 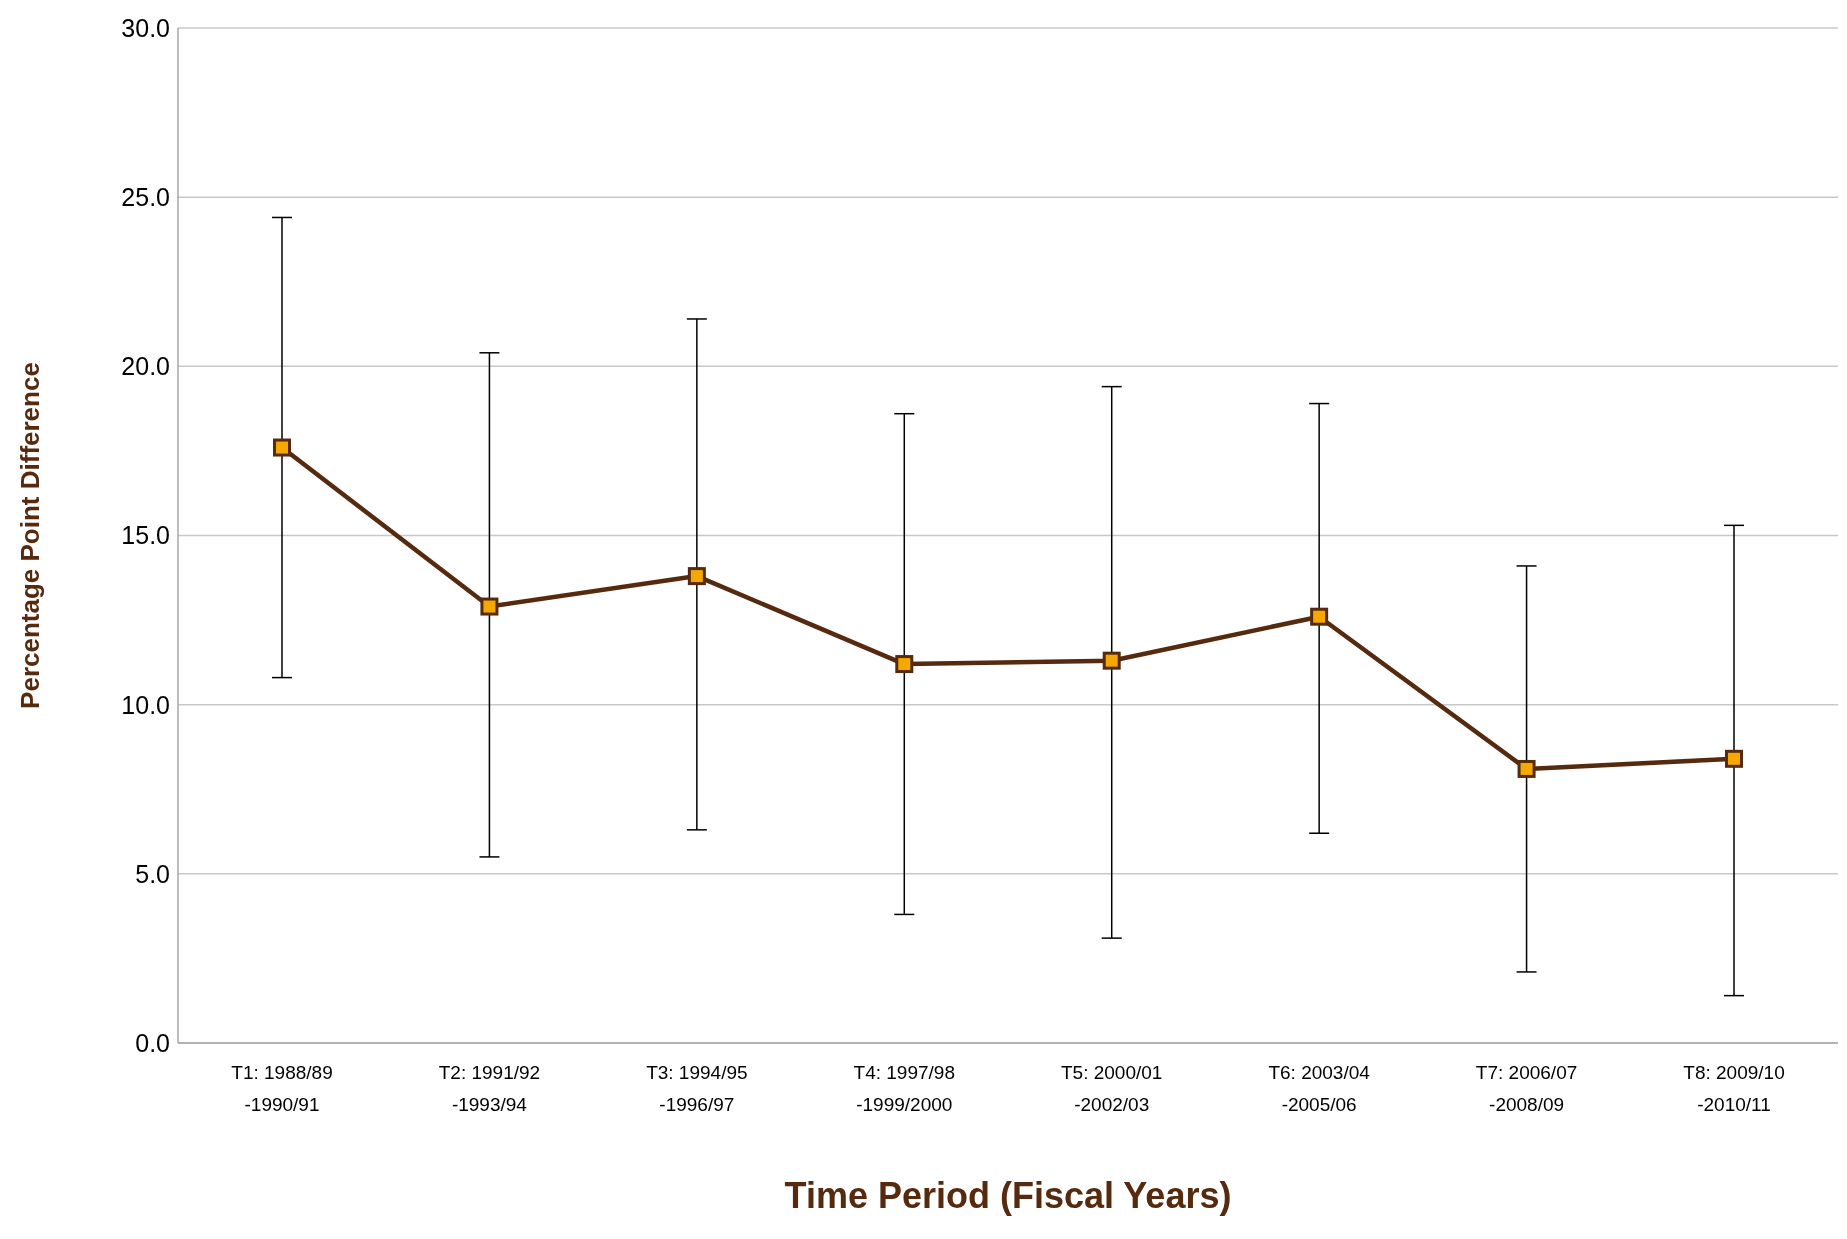 What do you see at coordinates (1112, 1088) in the screenshot?
I see `x-tick-label: T5: 2000/01 -2002/03` at bounding box center [1112, 1088].